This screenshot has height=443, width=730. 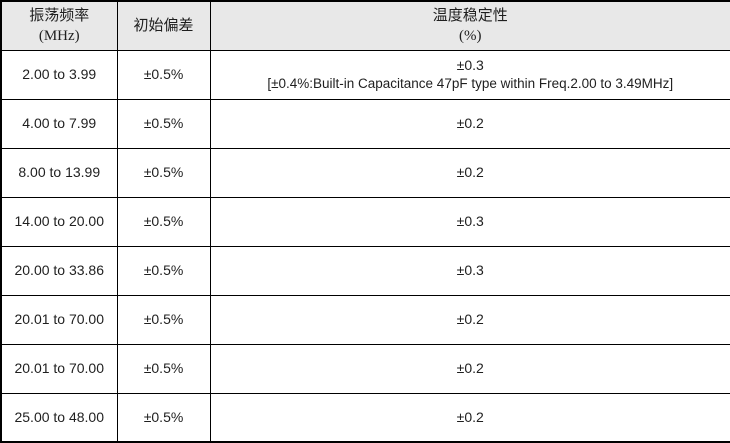 What do you see at coordinates (59, 172) in the screenshot?
I see `freq-cell: 8.00 to 13.99` at bounding box center [59, 172].